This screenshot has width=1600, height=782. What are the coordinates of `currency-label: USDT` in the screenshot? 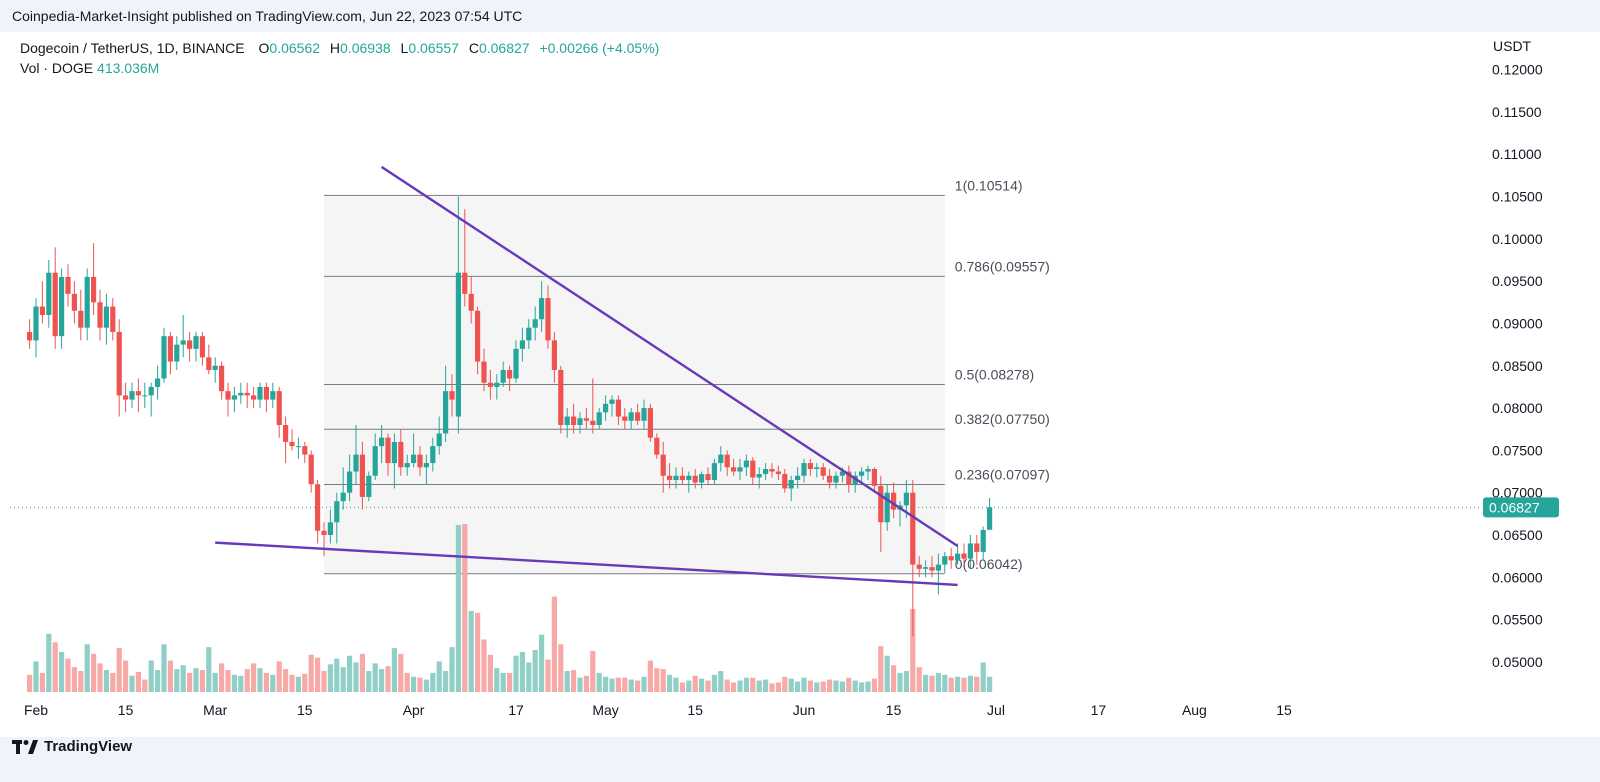 It's located at (1512, 46).